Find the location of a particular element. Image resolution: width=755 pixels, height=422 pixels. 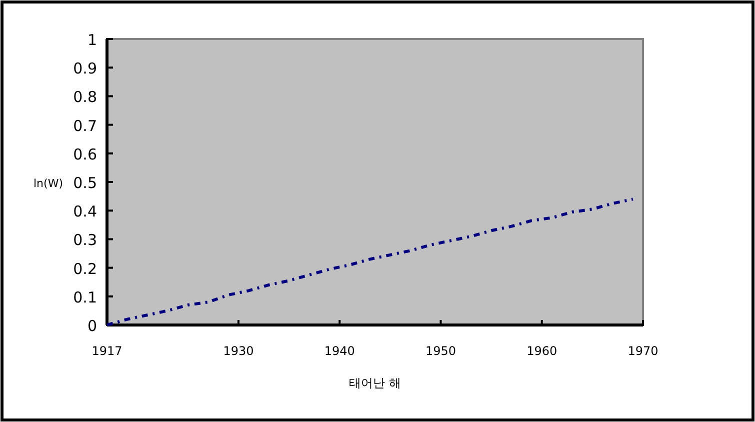

y-tick-label: 0.6 is located at coordinates (85, 154).